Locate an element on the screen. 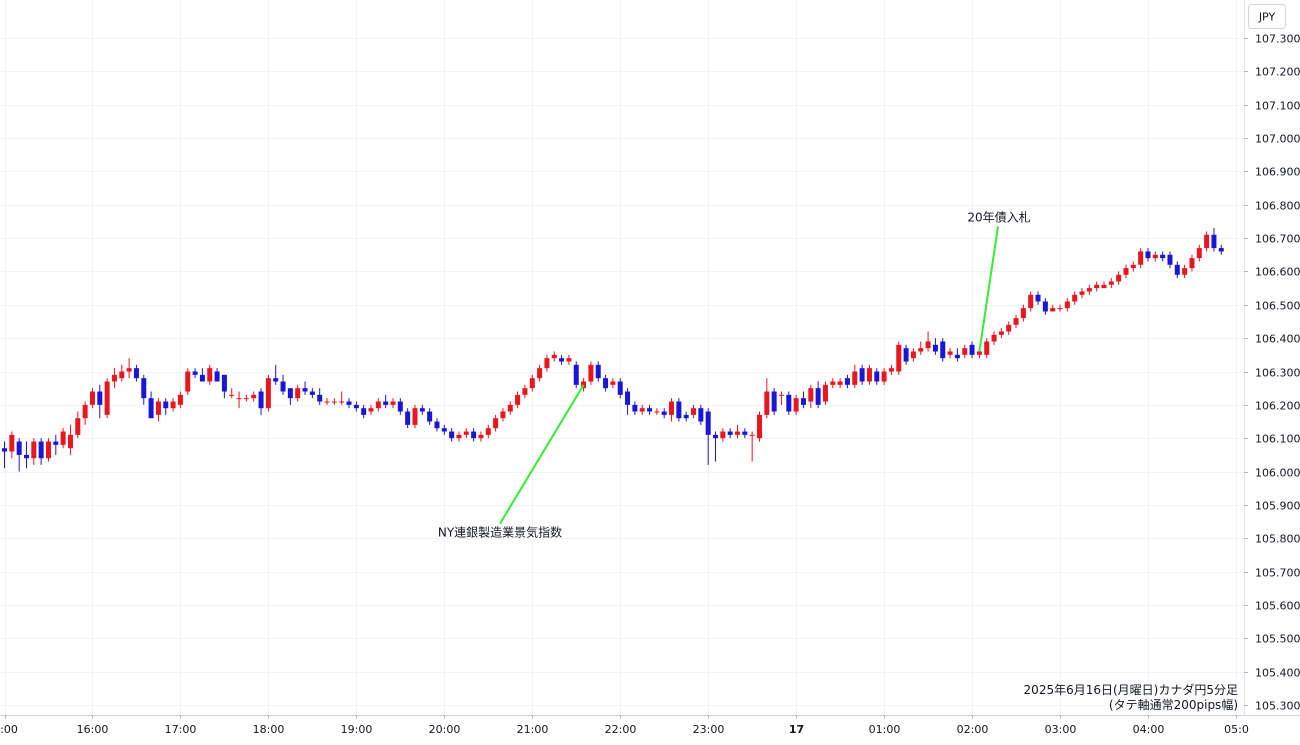 The image size is (1300, 745). annotation-label: 20年債入札 is located at coordinates (998, 216).